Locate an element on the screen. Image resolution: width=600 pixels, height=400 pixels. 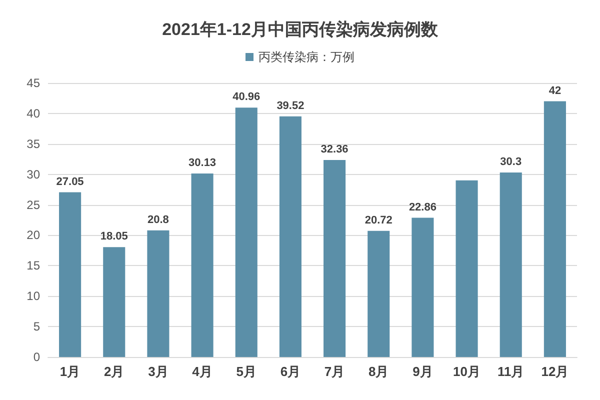
data-label: 30.13 is located at coordinates (202, 163).